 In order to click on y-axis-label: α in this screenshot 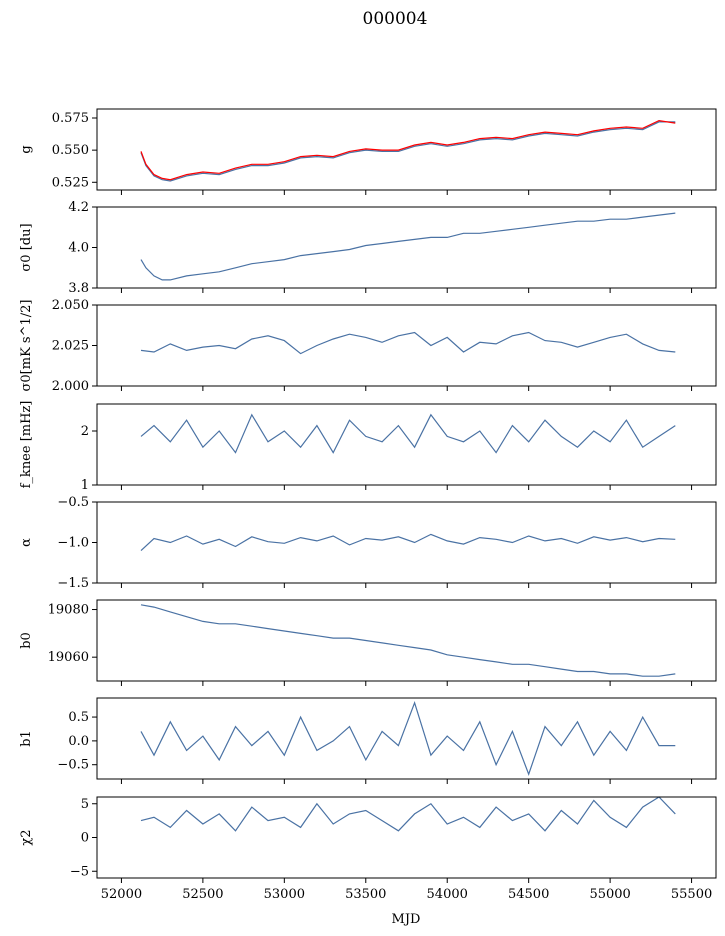, I will do `click(26, 542)`.